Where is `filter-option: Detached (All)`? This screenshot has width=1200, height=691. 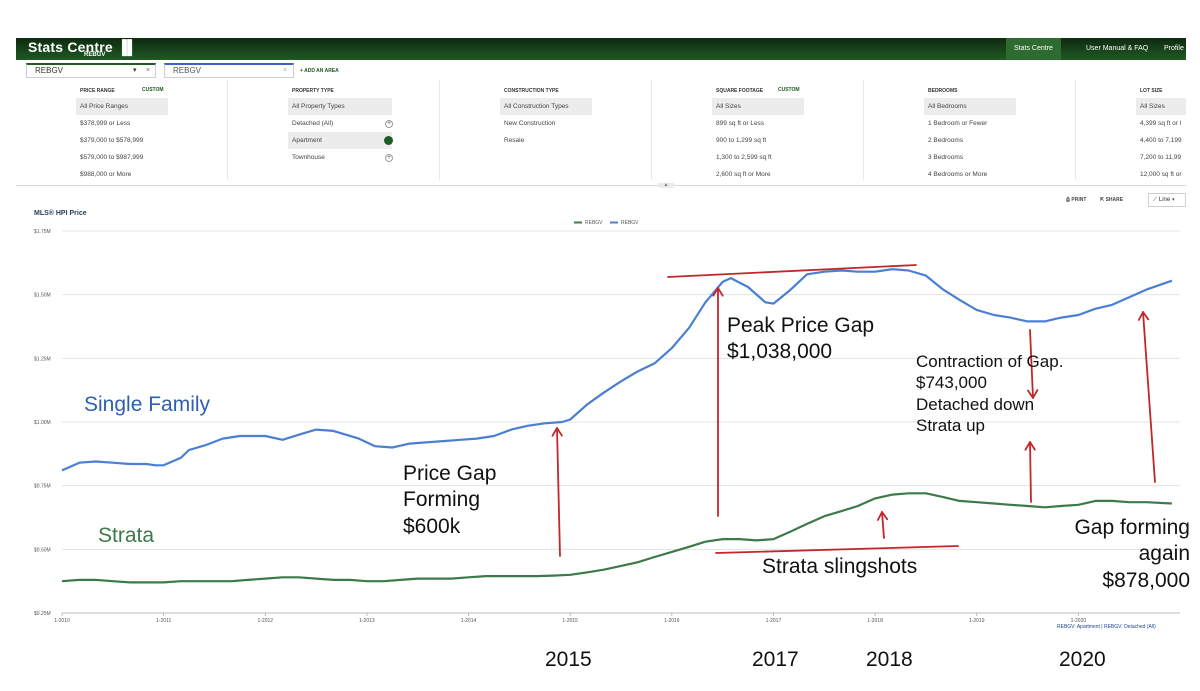
filter-option: Detached (All) is located at coordinates (313, 123).